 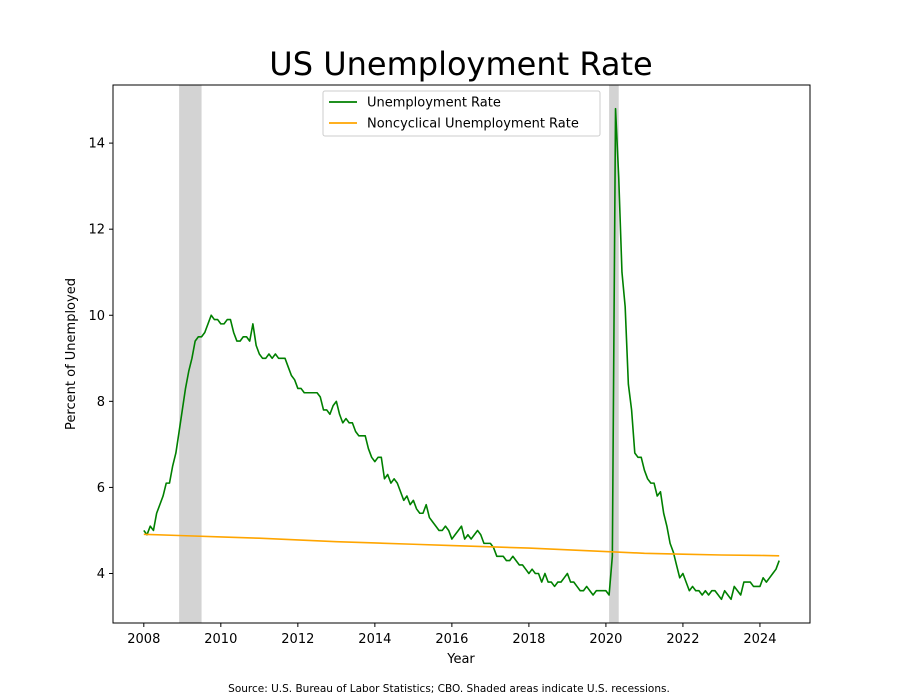 I want to click on y-tick-label: 14, so click(x=96, y=144).